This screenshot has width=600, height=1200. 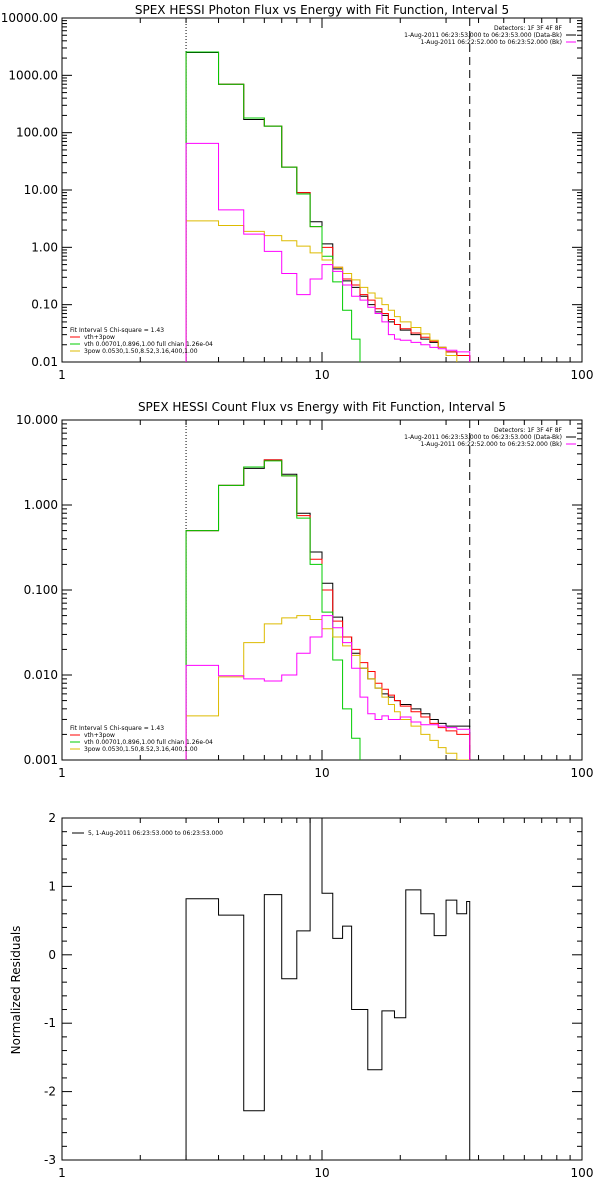 I want to click on y-tick-label: 1000.00, so click(x=33, y=75).